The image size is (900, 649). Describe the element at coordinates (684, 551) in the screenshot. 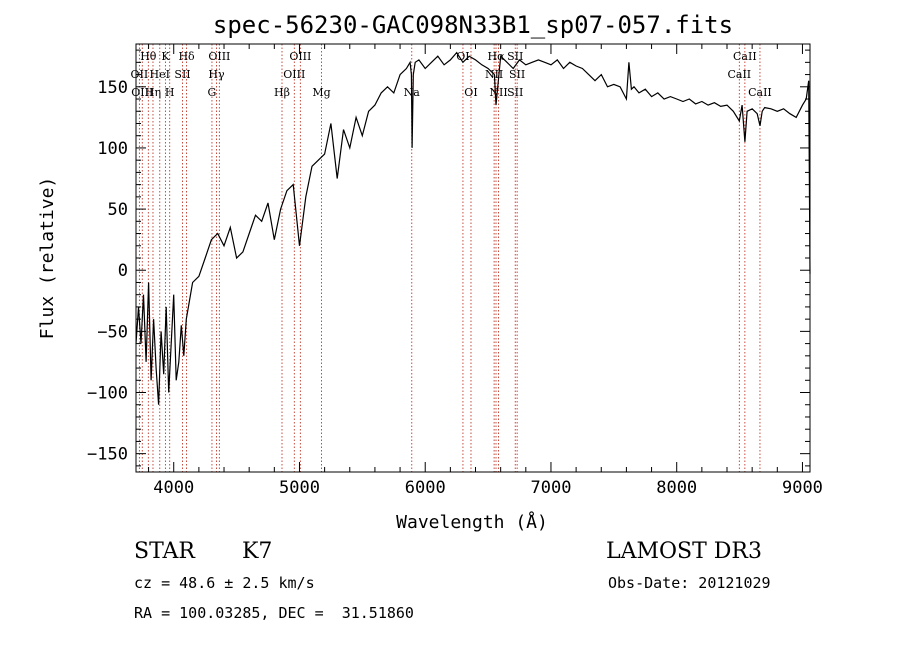

I see `survey-name: LAMOST DR3` at that location.